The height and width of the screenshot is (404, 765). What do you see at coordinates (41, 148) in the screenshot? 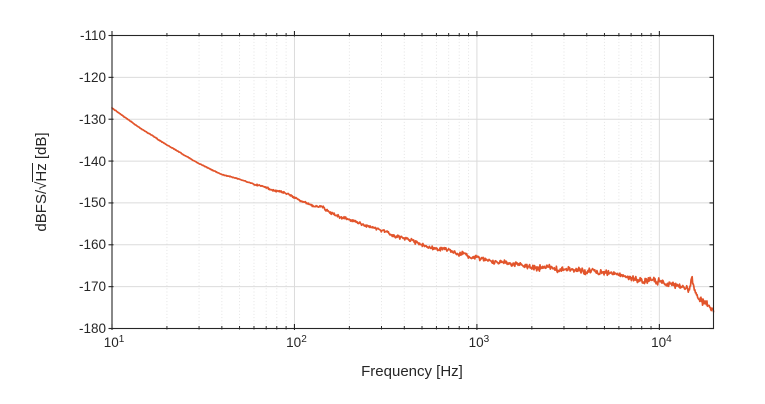
I see `y-axis-label-post: [dB]` at bounding box center [41, 148].